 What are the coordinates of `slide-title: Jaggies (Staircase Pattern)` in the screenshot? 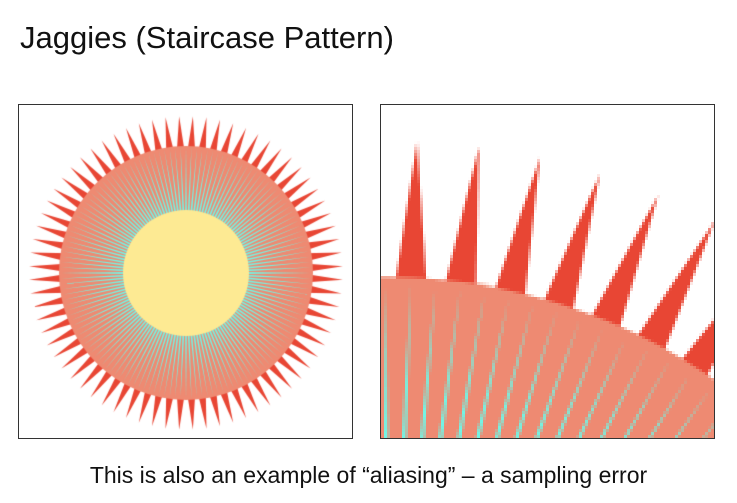 It's located at (207, 37).